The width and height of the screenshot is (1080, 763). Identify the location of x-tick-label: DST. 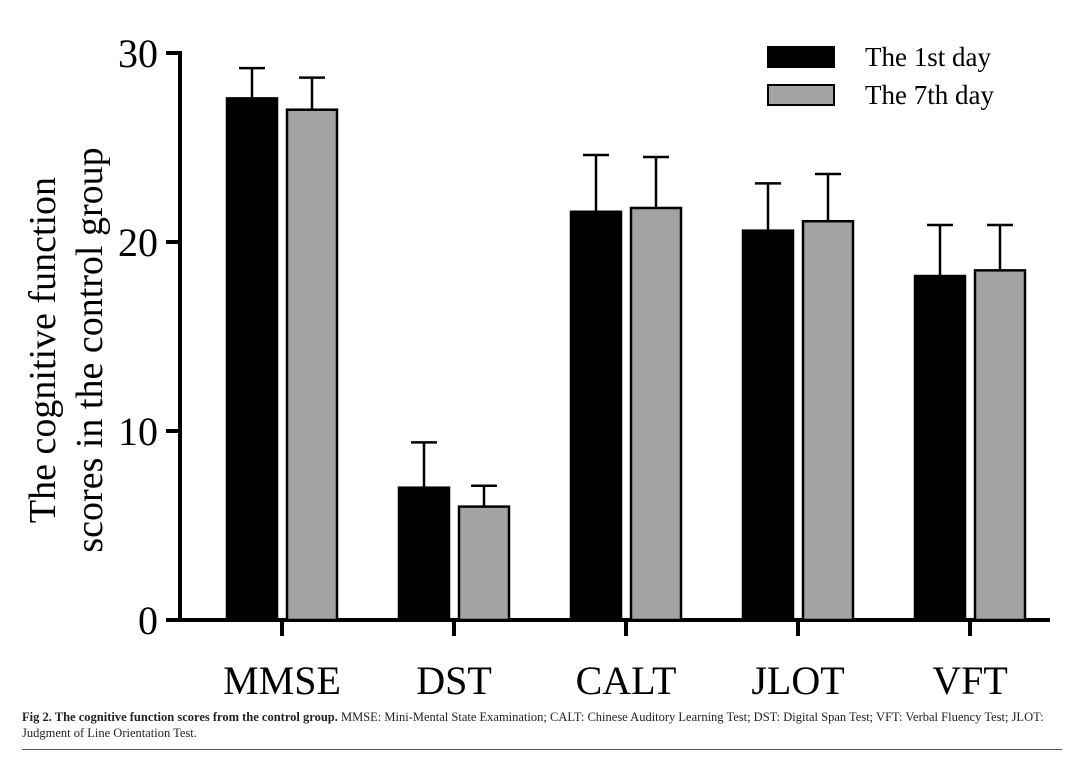
(454, 680).